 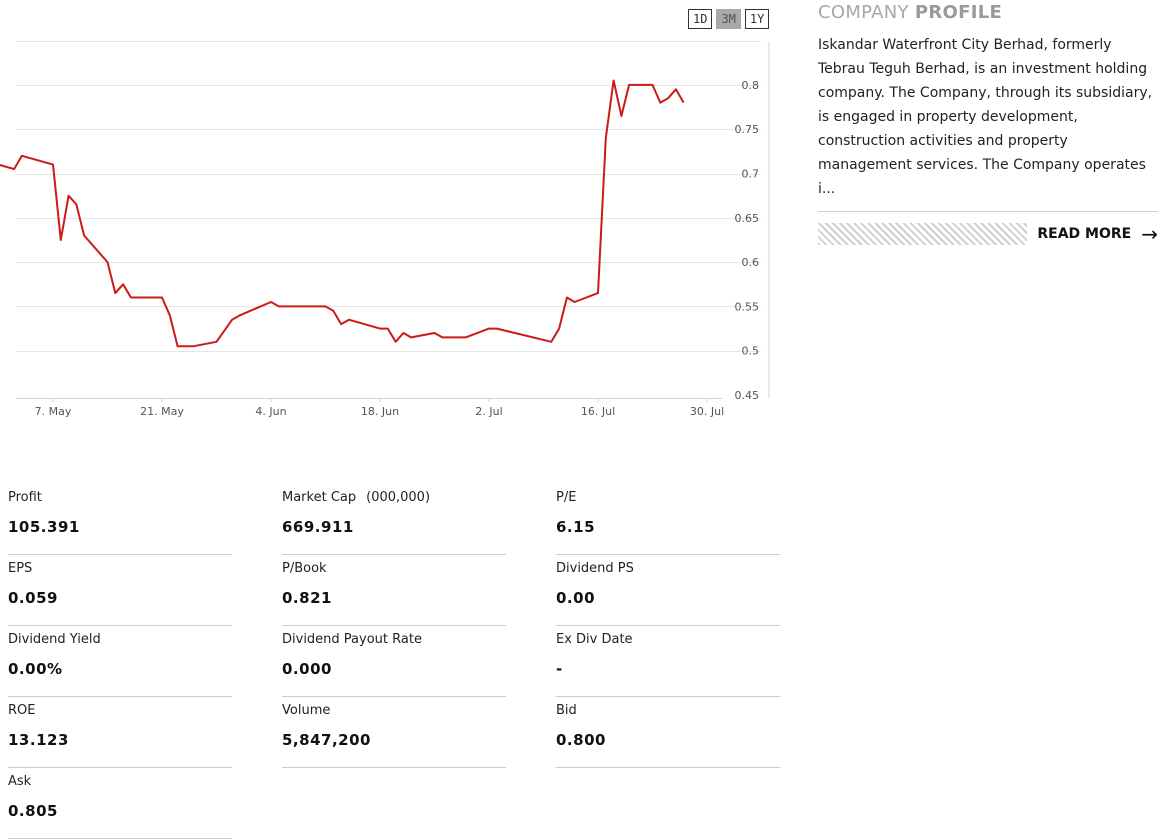 What do you see at coordinates (751, 351) in the screenshot?
I see `y-tick-label: 0.5` at bounding box center [751, 351].